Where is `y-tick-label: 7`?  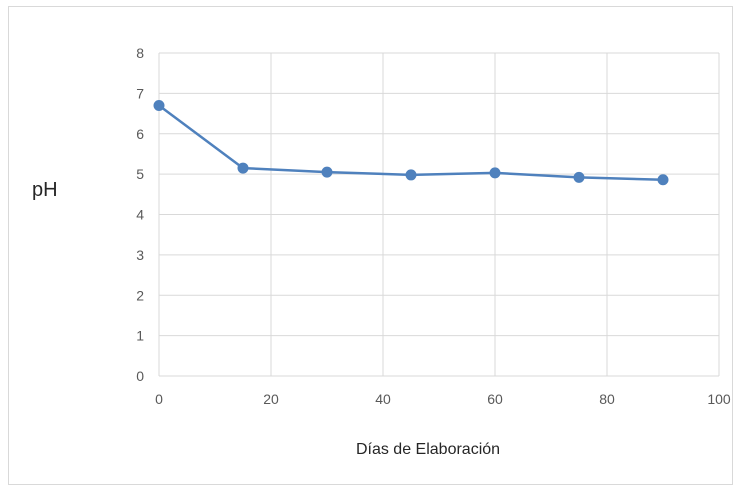
y-tick-label: 7 is located at coordinates (140, 93).